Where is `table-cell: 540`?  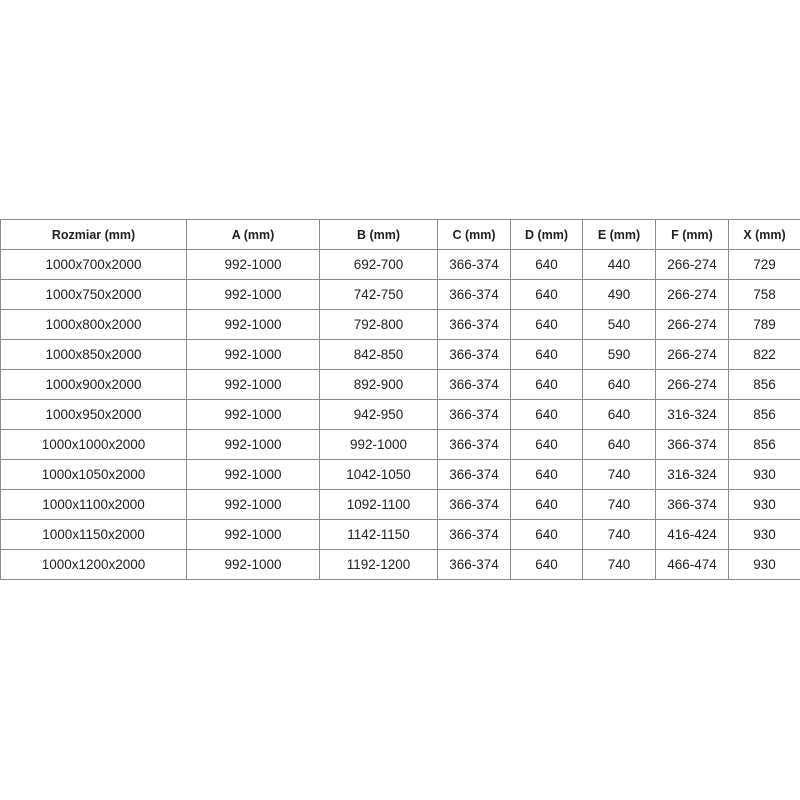 table-cell: 540 is located at coordinates (619, 324).